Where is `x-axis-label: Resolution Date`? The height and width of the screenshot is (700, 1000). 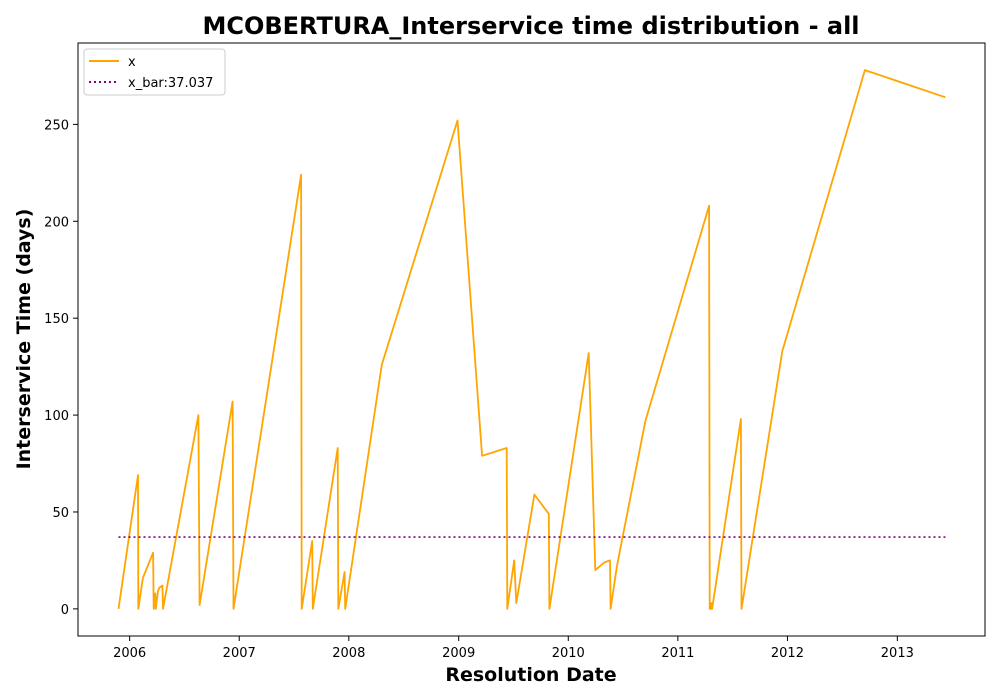
x-axis-label: Resolution Date is located at coordinates (530, 675).